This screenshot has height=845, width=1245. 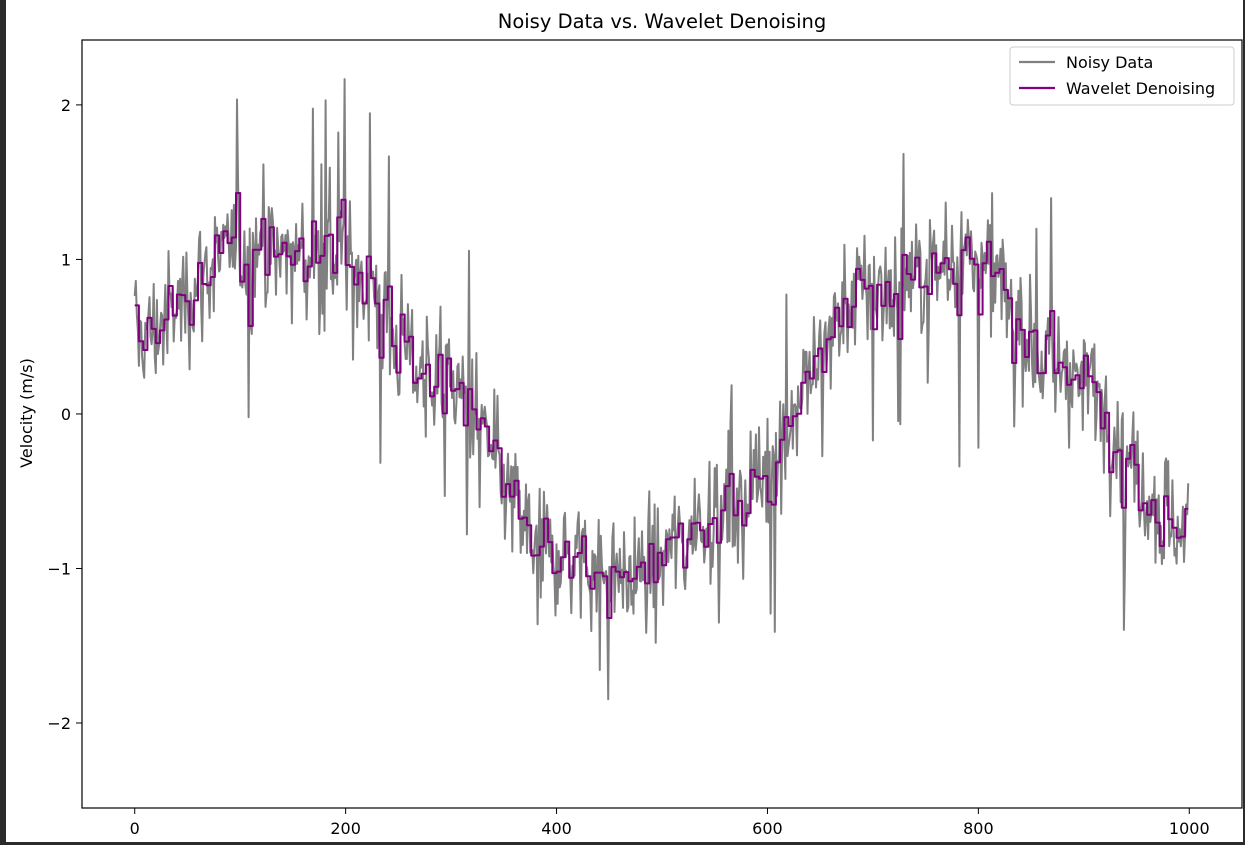 I want to click on legend-label-denoised: Wavelet Denoising, so click(x=1140, y=88).